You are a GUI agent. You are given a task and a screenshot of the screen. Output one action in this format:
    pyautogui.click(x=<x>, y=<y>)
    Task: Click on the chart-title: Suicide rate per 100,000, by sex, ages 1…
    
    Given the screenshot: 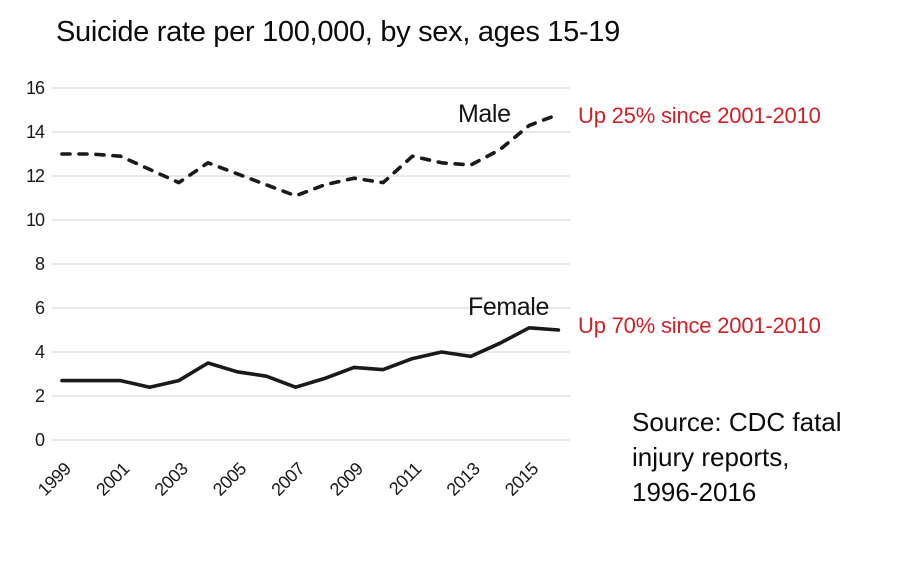 What is the action you would take?
    pyautogui.click(x=338, y=32)
    